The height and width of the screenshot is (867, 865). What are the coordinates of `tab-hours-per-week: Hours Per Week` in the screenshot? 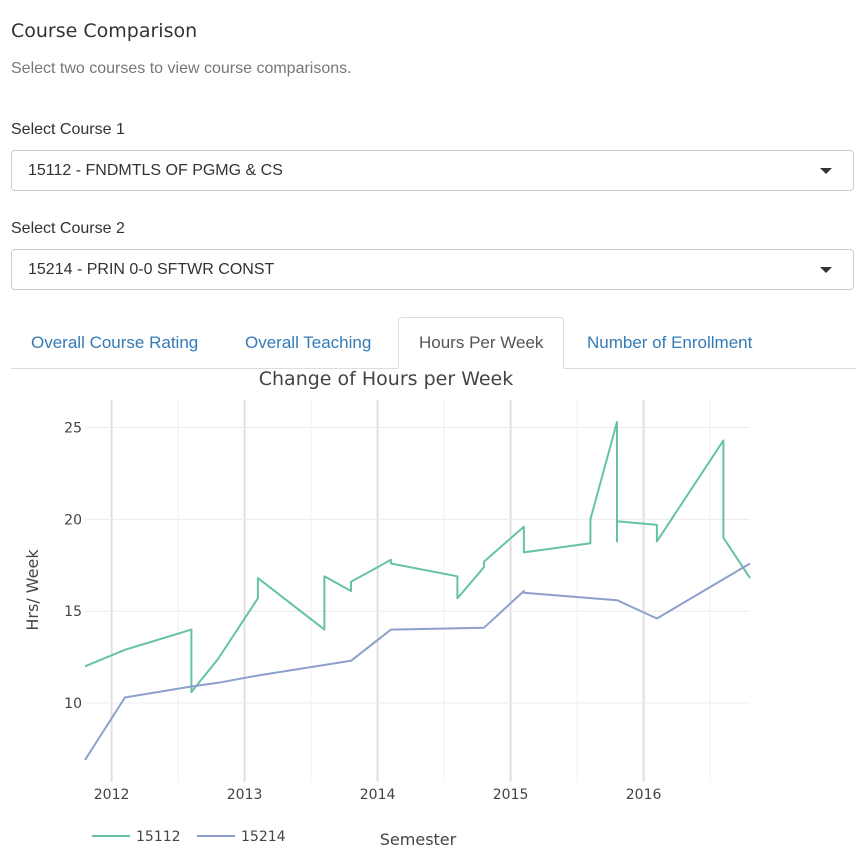 It's located at (481, 343).